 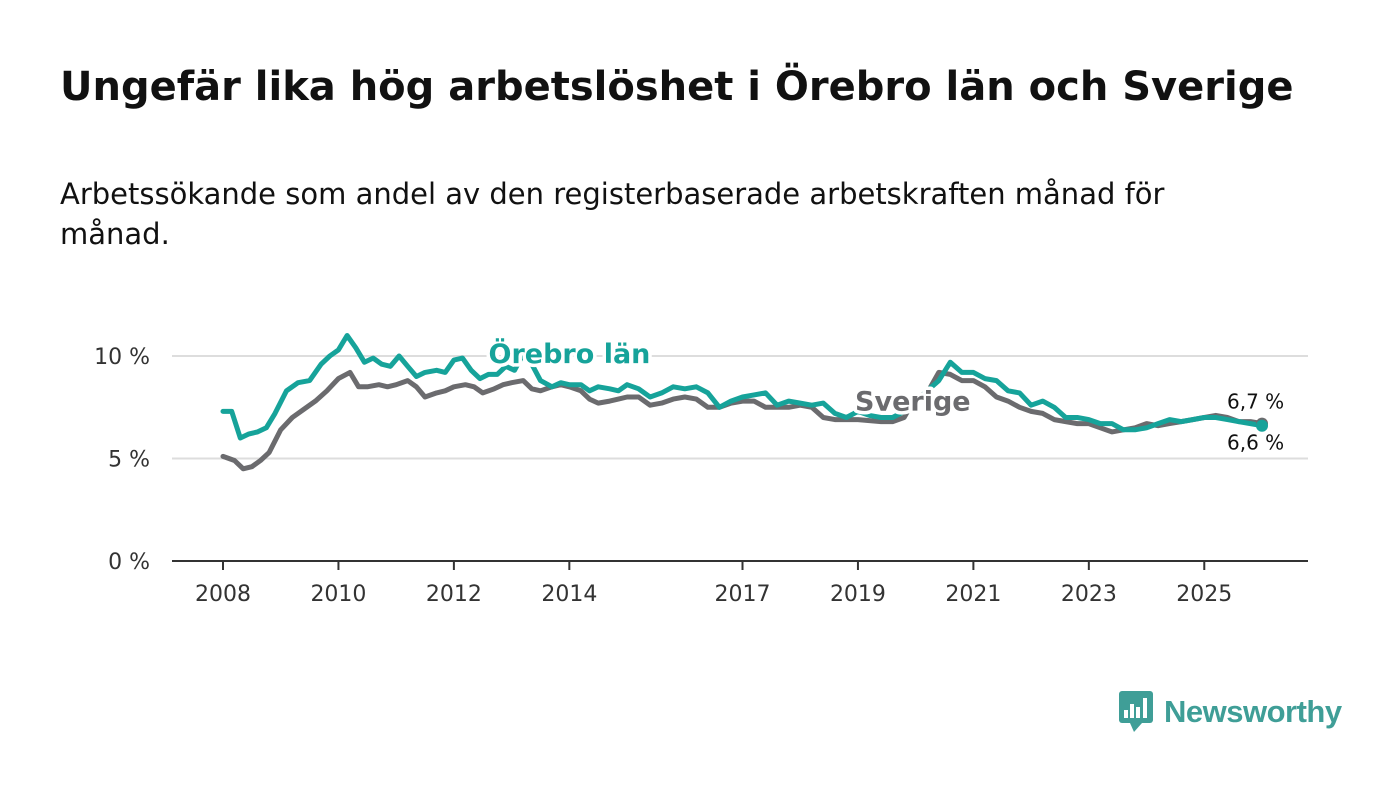 I want to click on x-tick-label: 2019, so click(x=858, y=594).